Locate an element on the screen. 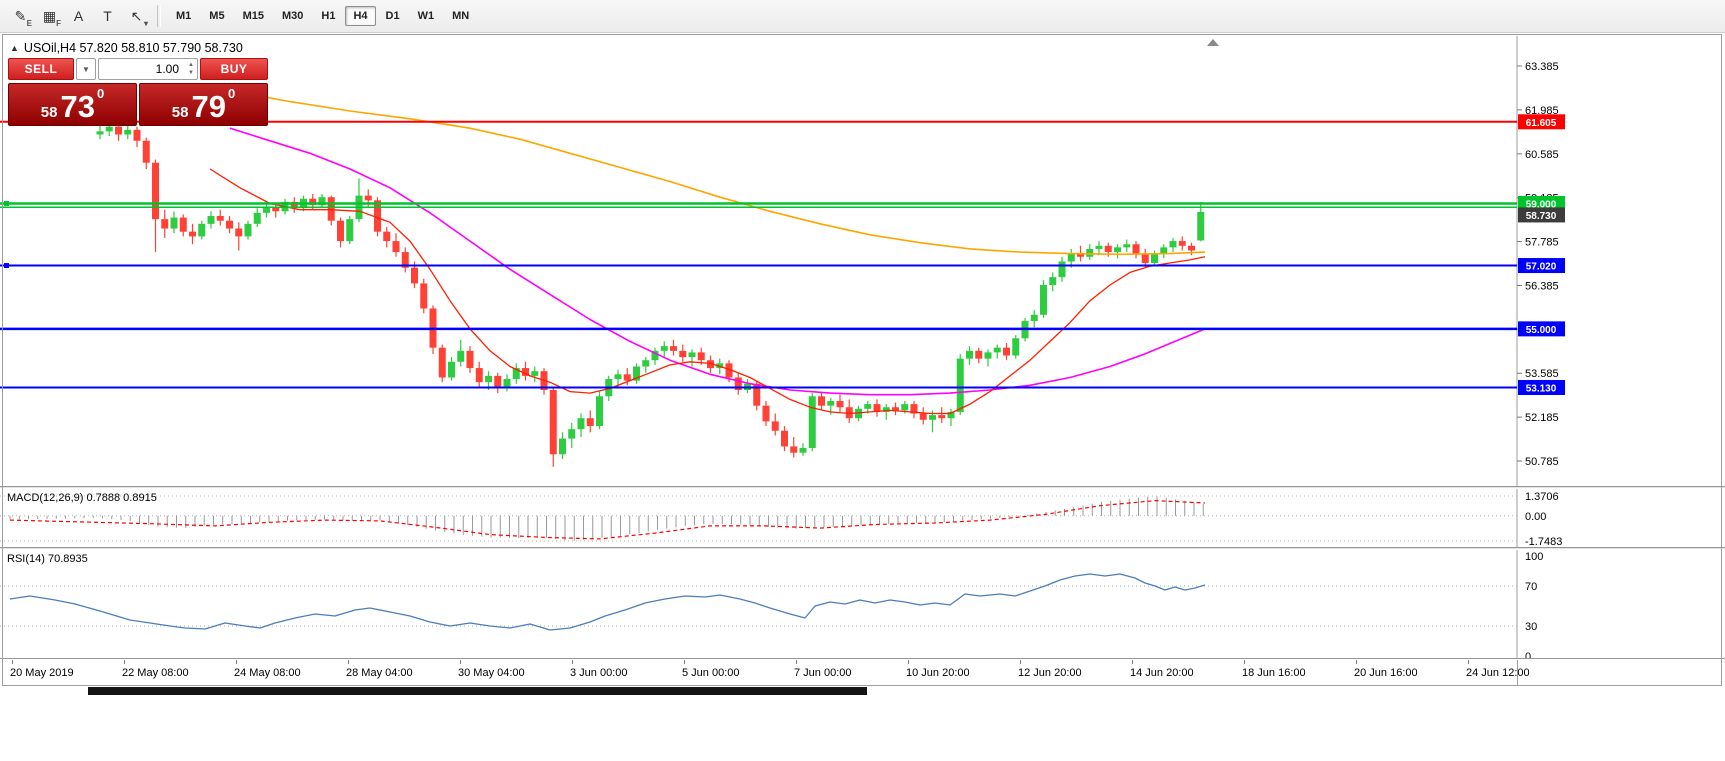 The image size is (1725, 761). sell-price-display: 58 73 0 is located at coordinates (72, 104).